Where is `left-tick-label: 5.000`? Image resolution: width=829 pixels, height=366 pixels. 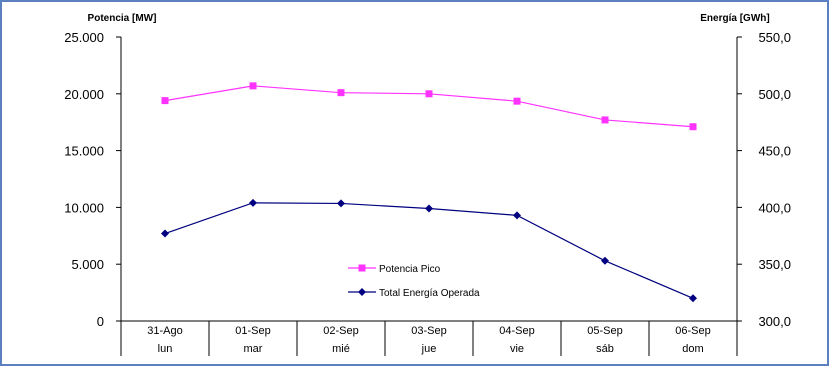 left-tick-label: 5.000 is located at coordinates (87, 264).